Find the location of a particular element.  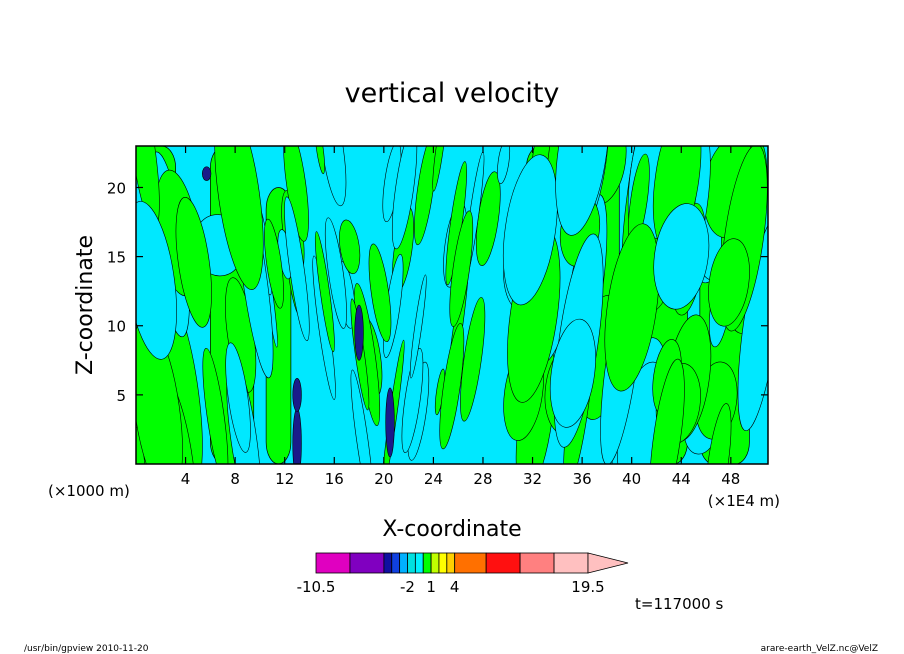

x-tick-label: 48 is located at coordinates (730, 479).